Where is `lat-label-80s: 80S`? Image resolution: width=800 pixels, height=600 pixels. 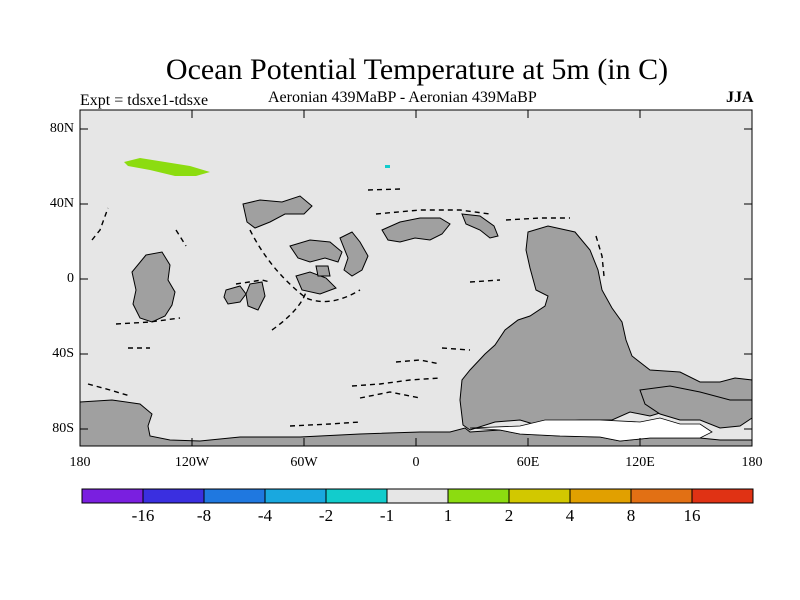 lat-label-80s: 80S is located at coordinates (63, 428).